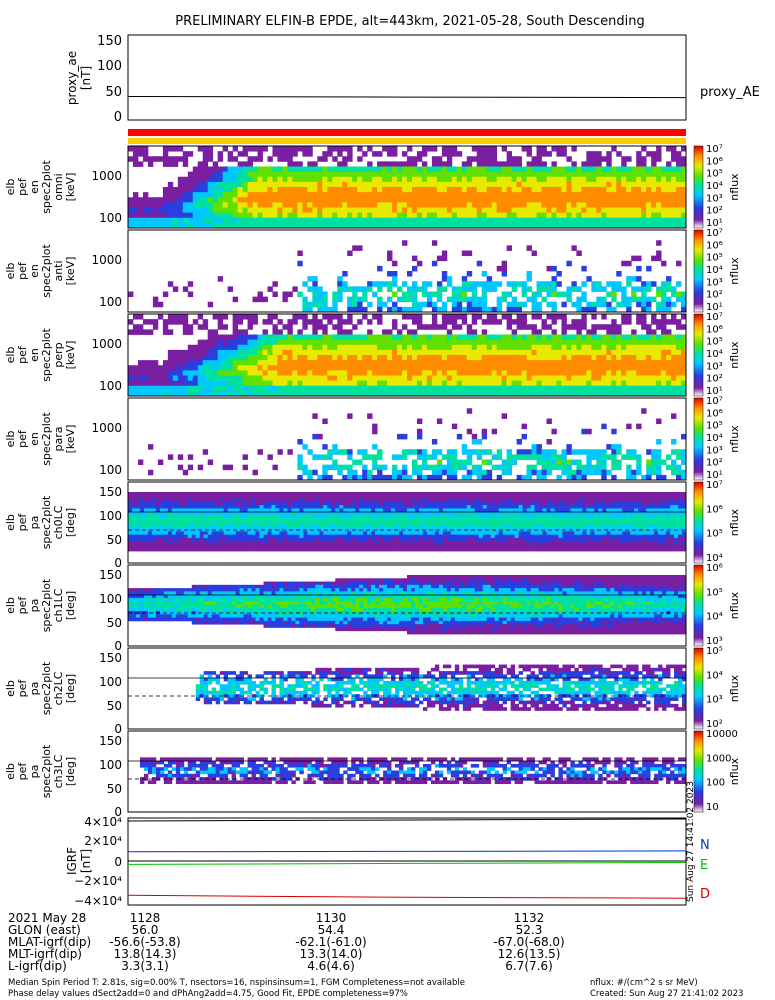 The width and height of the screenshot is (775, 1000). I want to click on pitch-2-ylabel-1: pef, so click(22, 688).